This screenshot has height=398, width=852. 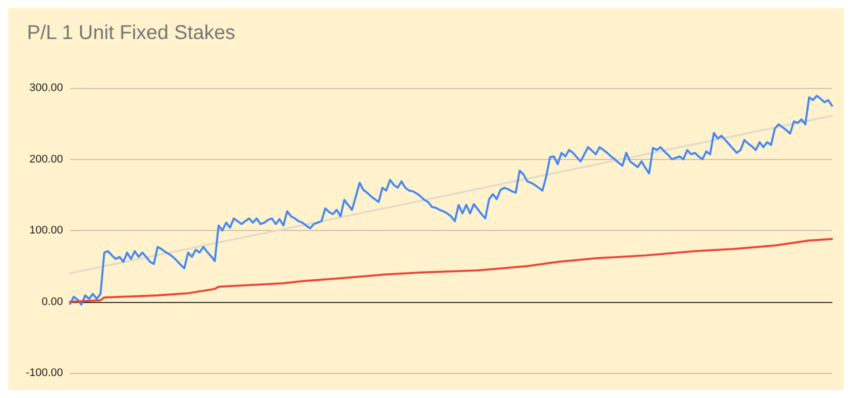 I want to click on y-tick-label: 200.00, so click(x=46, y=159).